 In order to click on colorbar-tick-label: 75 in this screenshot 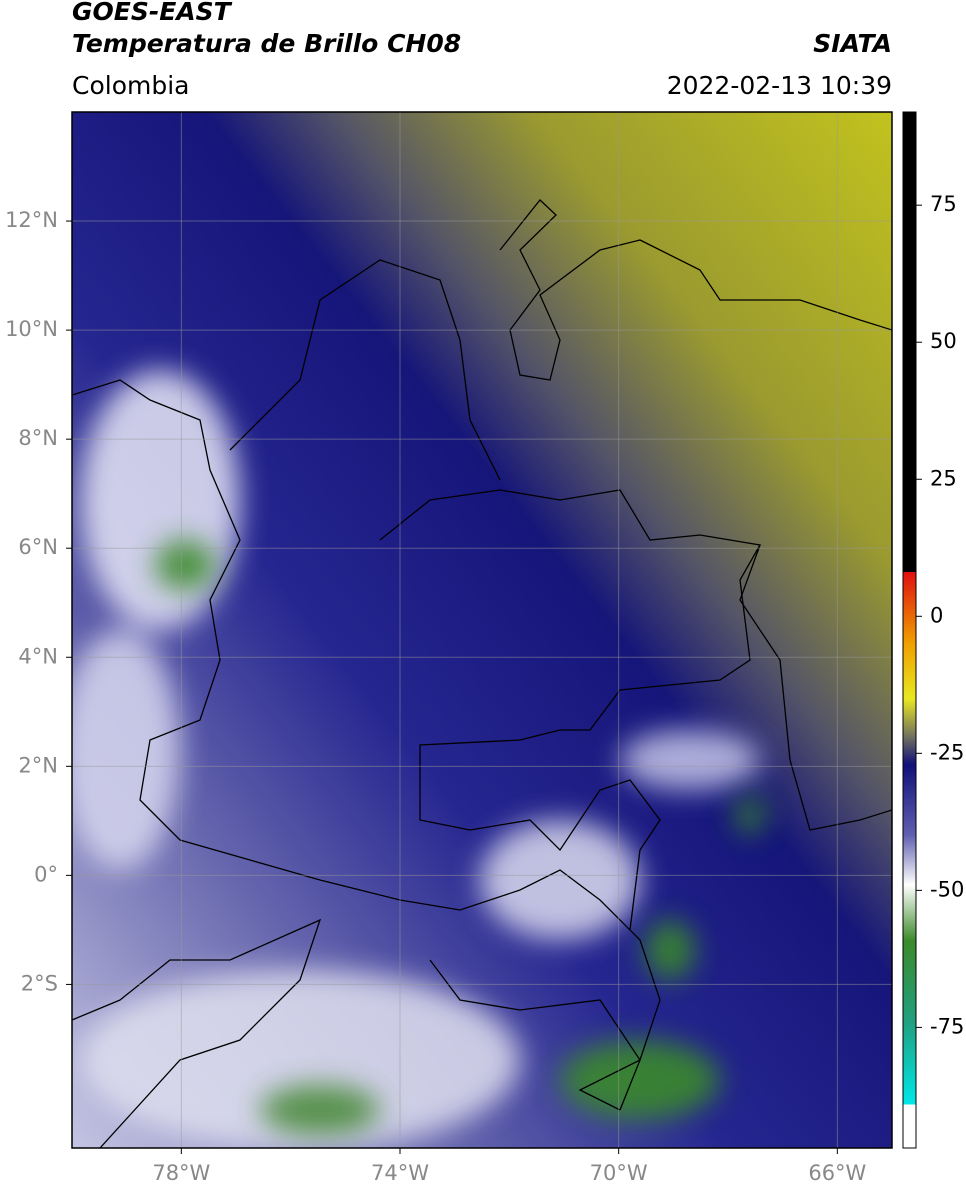, I will do `click(943, 204)`.